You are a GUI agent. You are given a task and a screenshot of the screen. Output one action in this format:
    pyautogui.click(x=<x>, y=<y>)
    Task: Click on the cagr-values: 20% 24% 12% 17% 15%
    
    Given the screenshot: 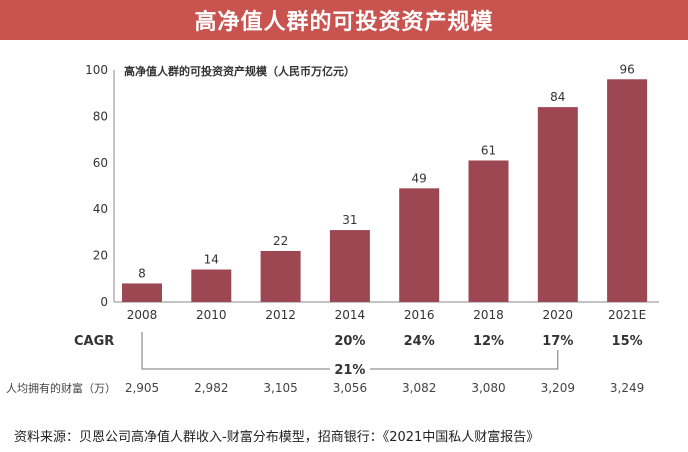 What is the action you would take?
    pyautogui.click(x=488, y=341)
    